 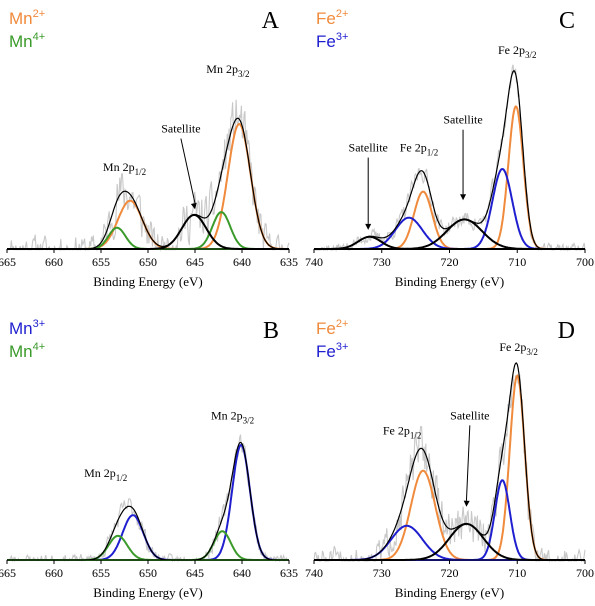 I want to click on legend-entry: Mn3+, so click(x=27, y=328).